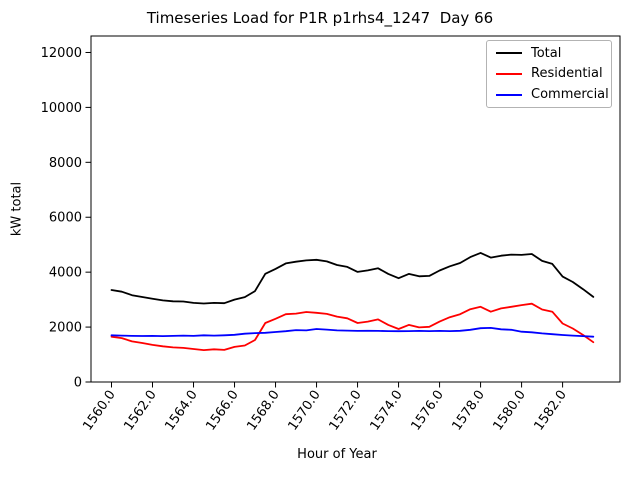 The width and height of the screenshot is (640, 480). What do you see at coordinates (140, 411) in the screenshot?
I see `x-tick-label: 1562.0` at bounding box center [140, 411].